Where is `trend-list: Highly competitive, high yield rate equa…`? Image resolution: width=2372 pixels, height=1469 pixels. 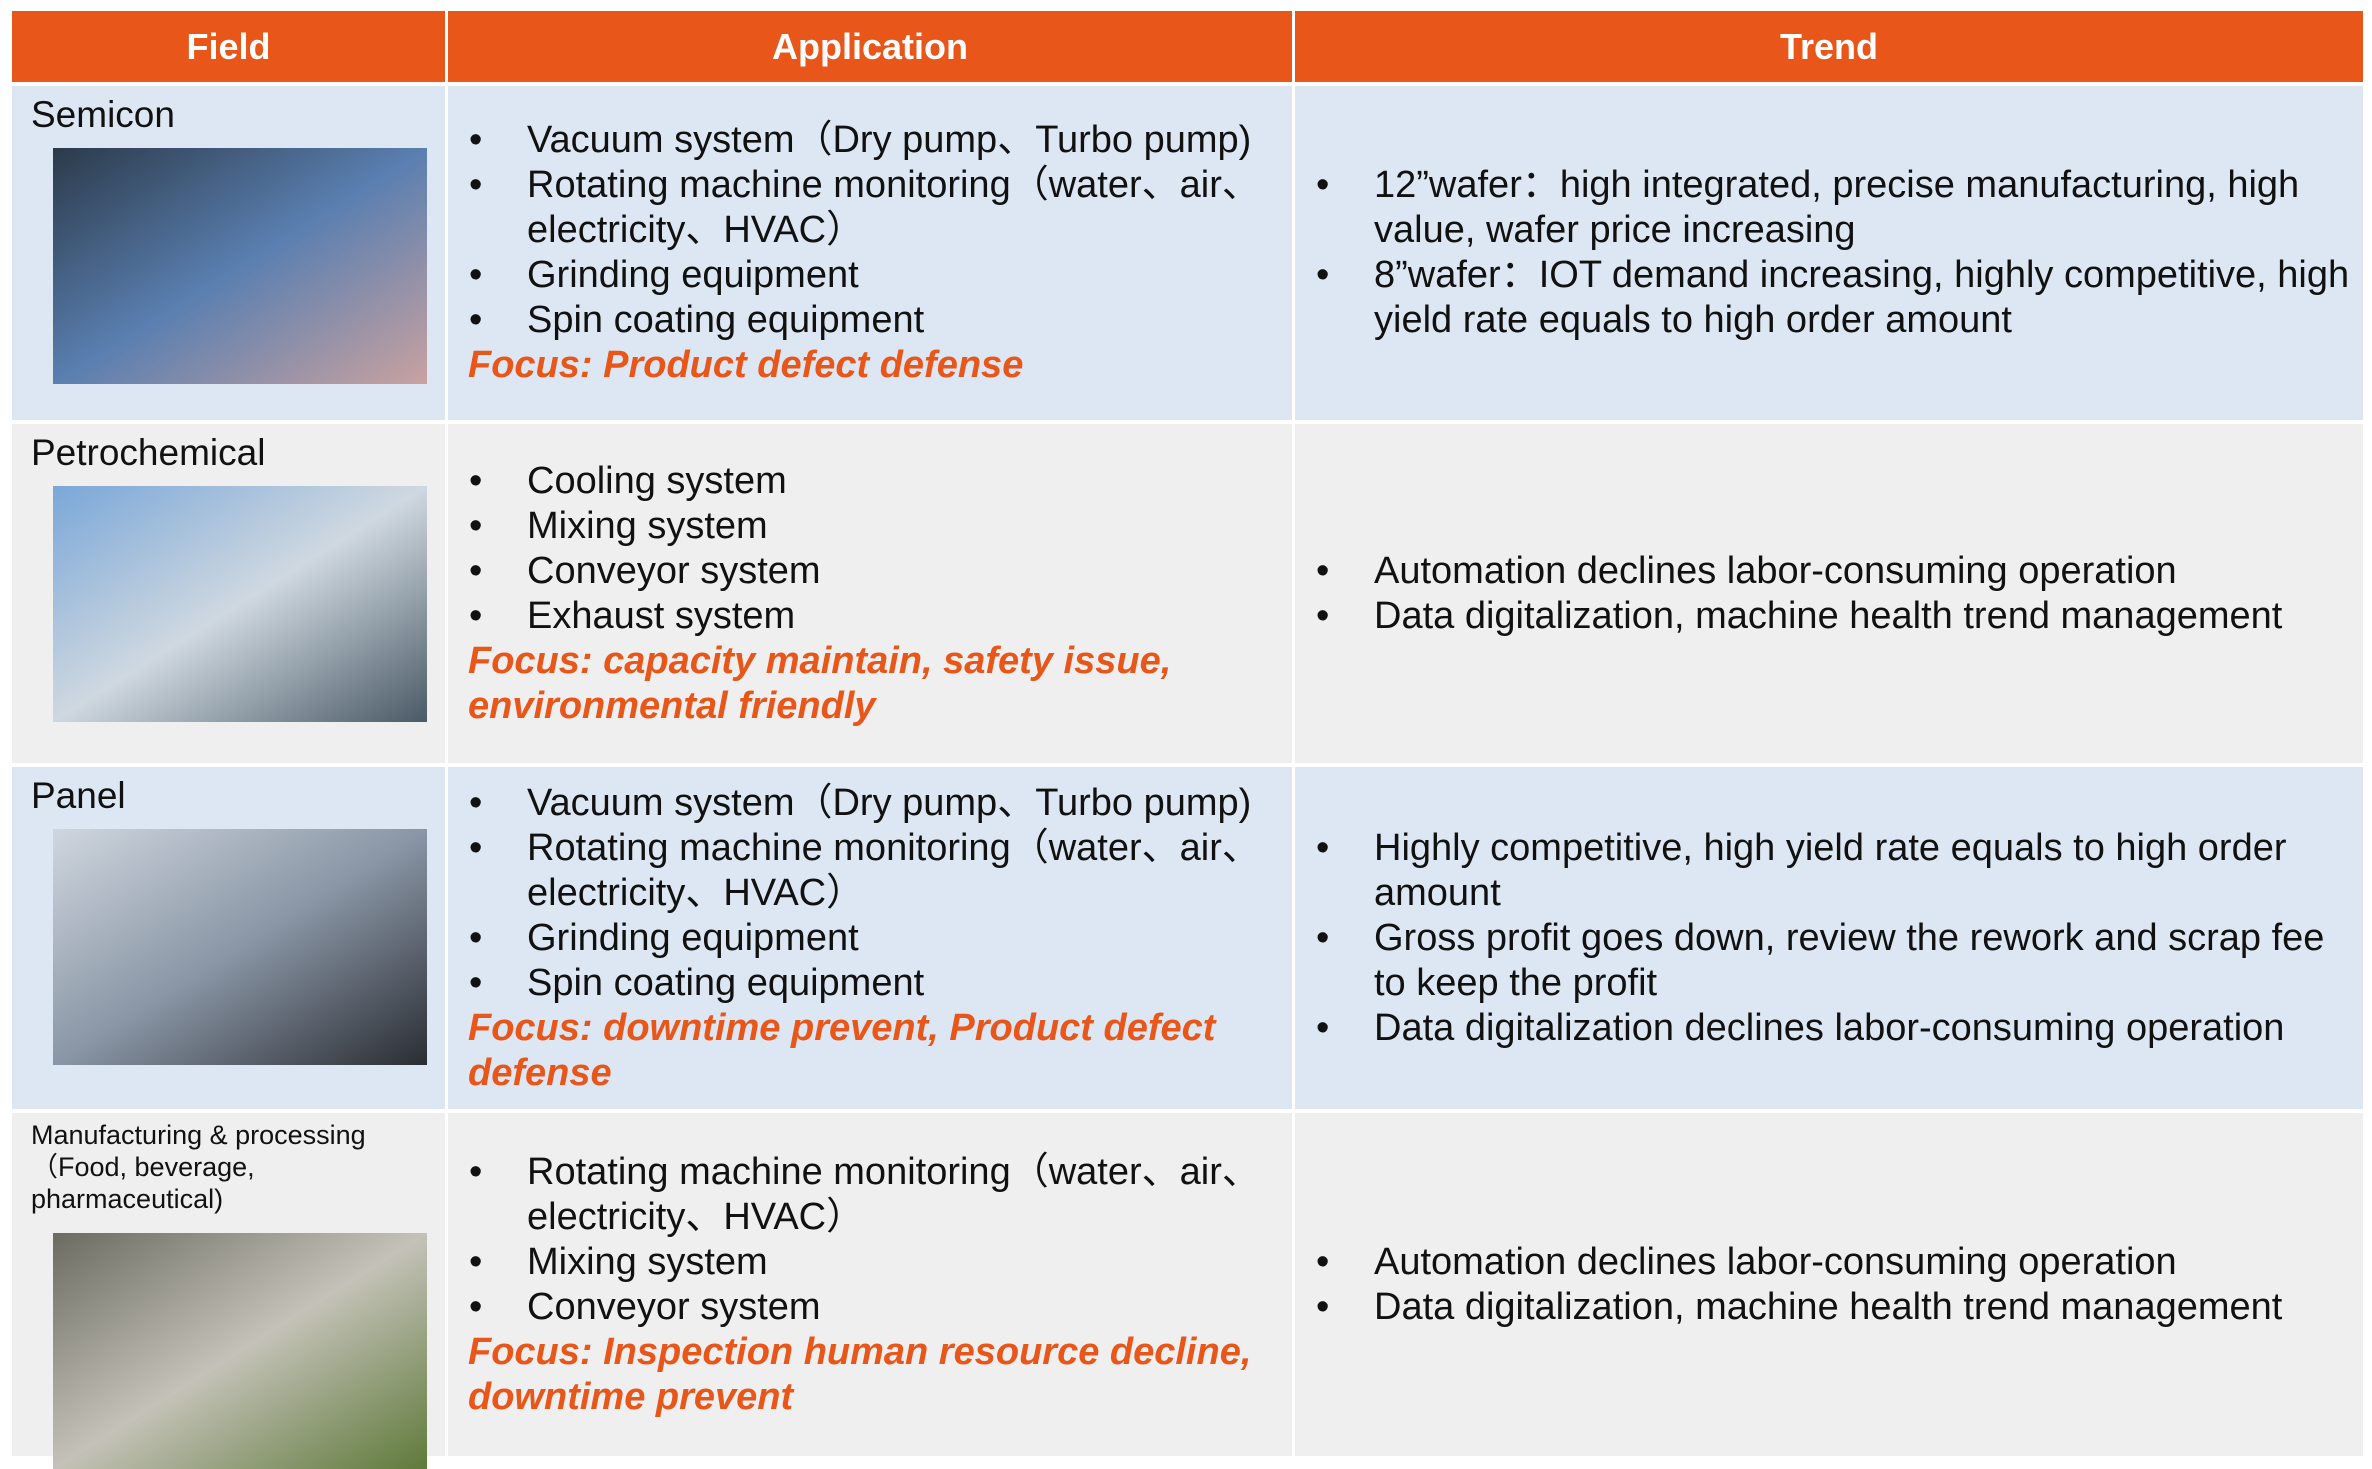
trend-list: Highly competitive, high yield rate equa… is located at coordinates (1829, 938).